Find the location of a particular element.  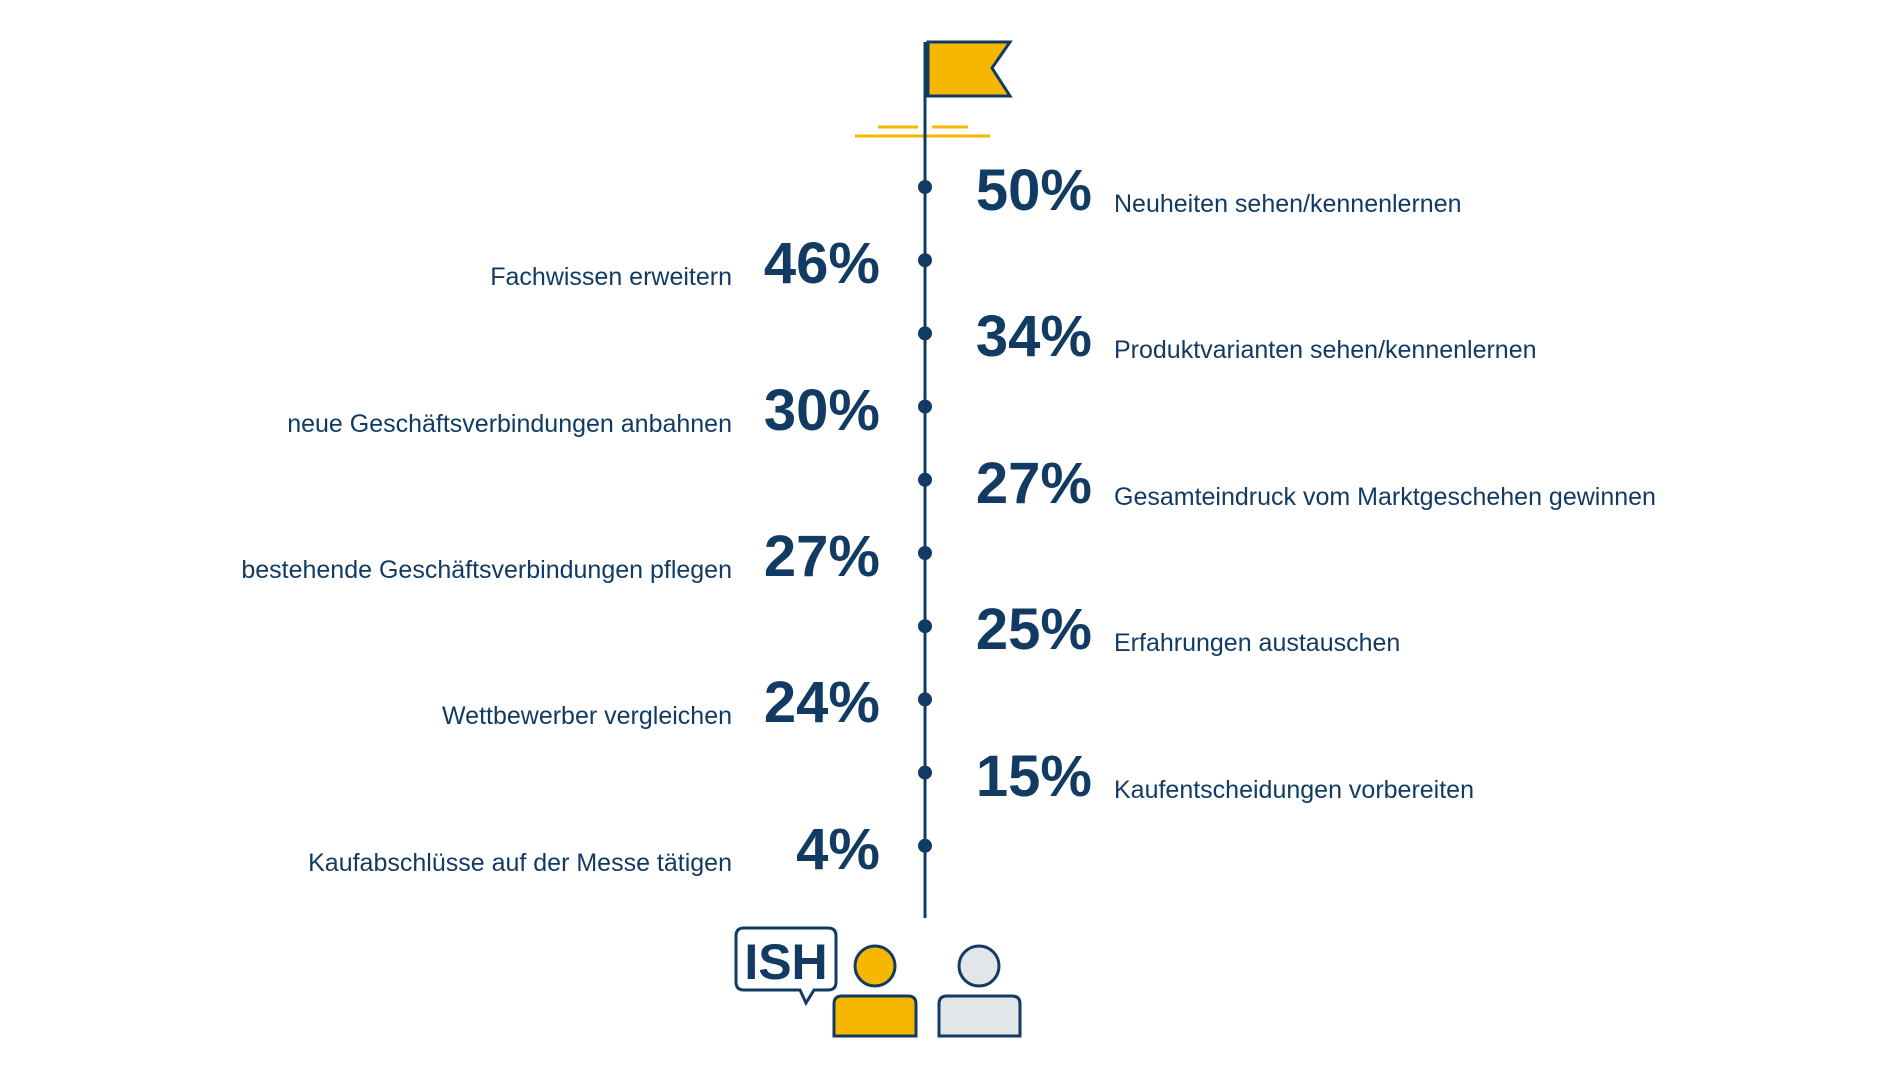

category-label: Erfahrungen austauschen is located at coordinates (1257, 643).